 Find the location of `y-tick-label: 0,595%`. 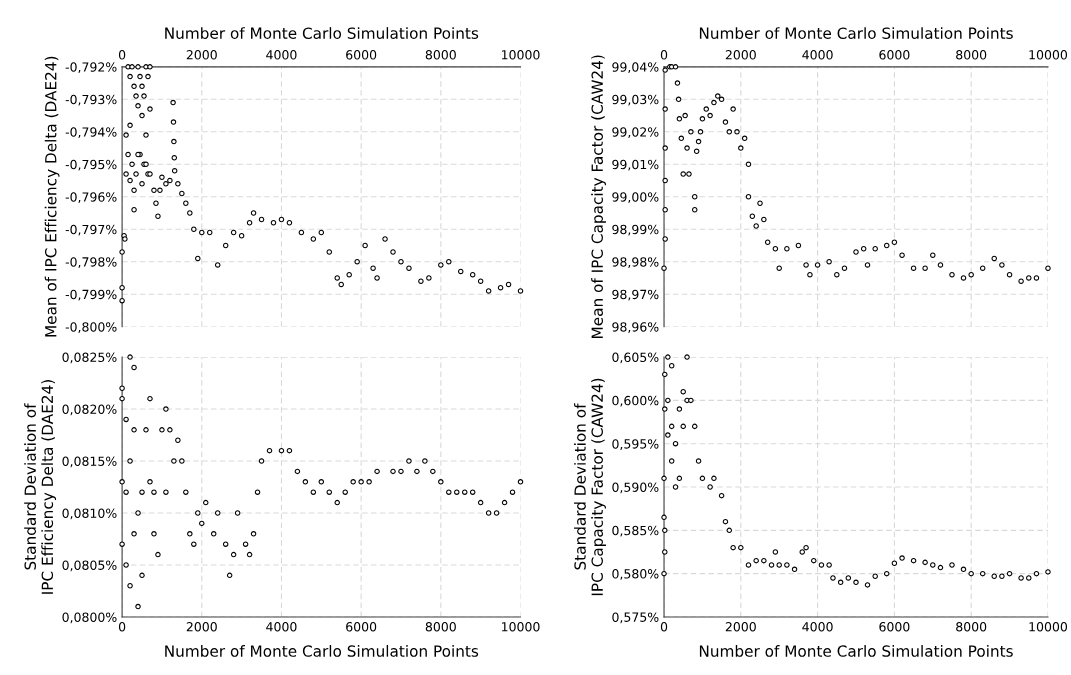

y-tick-label: 0,595% is located at coordinates (635, 444).